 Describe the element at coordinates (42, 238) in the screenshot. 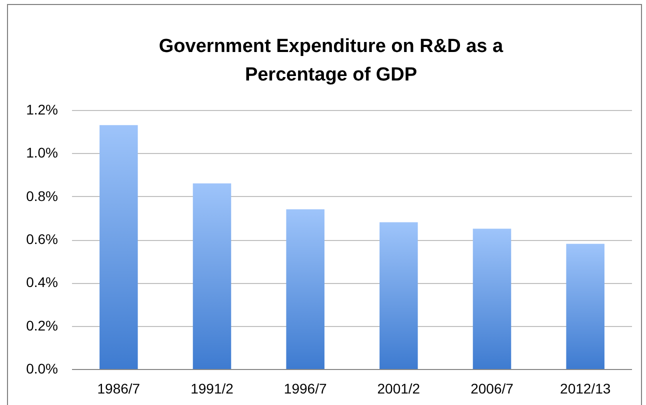

I see `y-tick-label: 0.6%` at that location.